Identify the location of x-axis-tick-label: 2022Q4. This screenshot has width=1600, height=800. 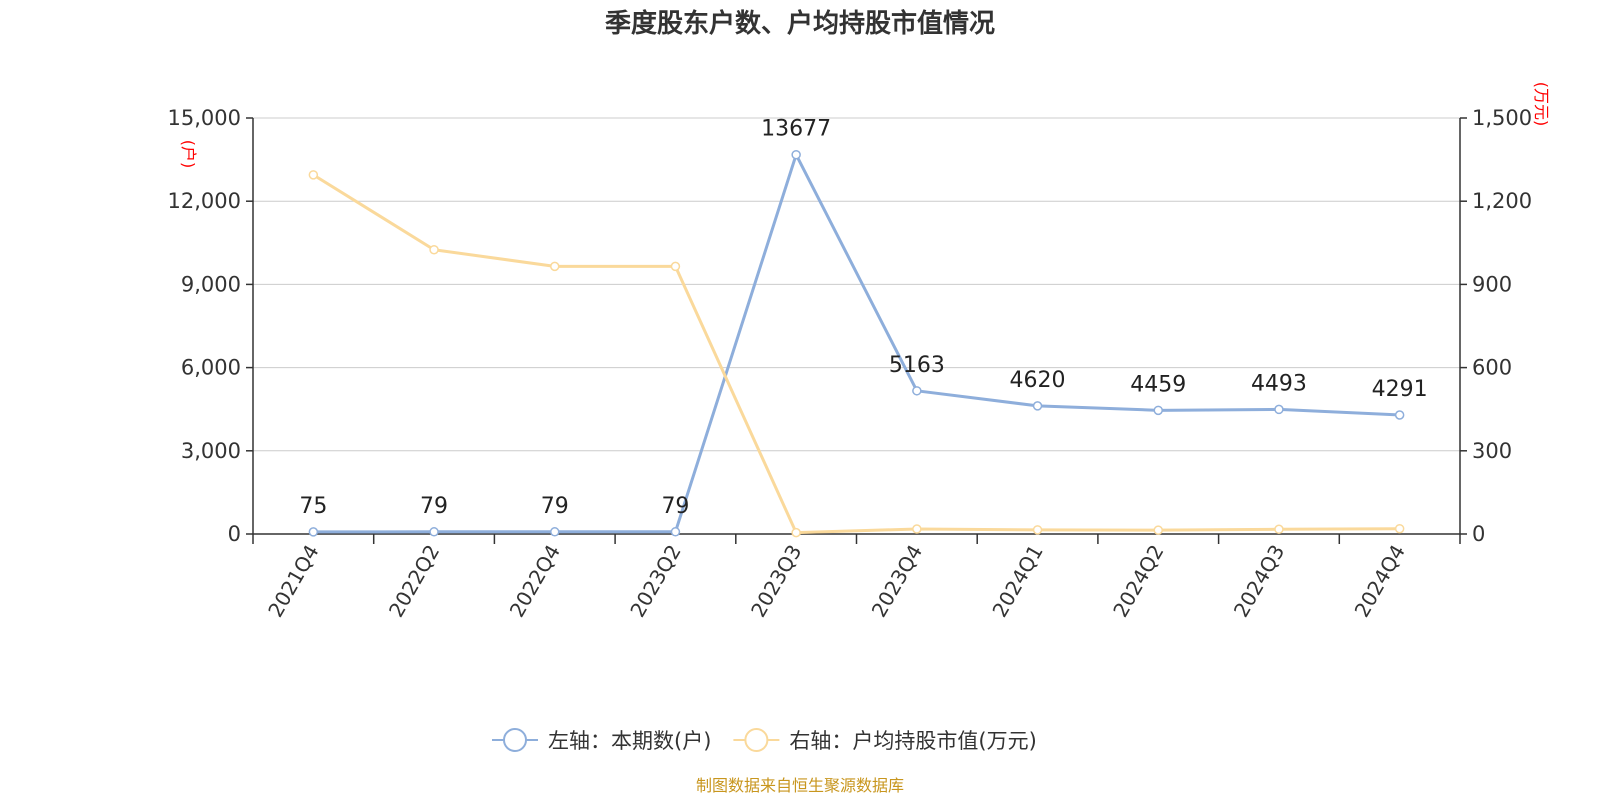
(535, 581).